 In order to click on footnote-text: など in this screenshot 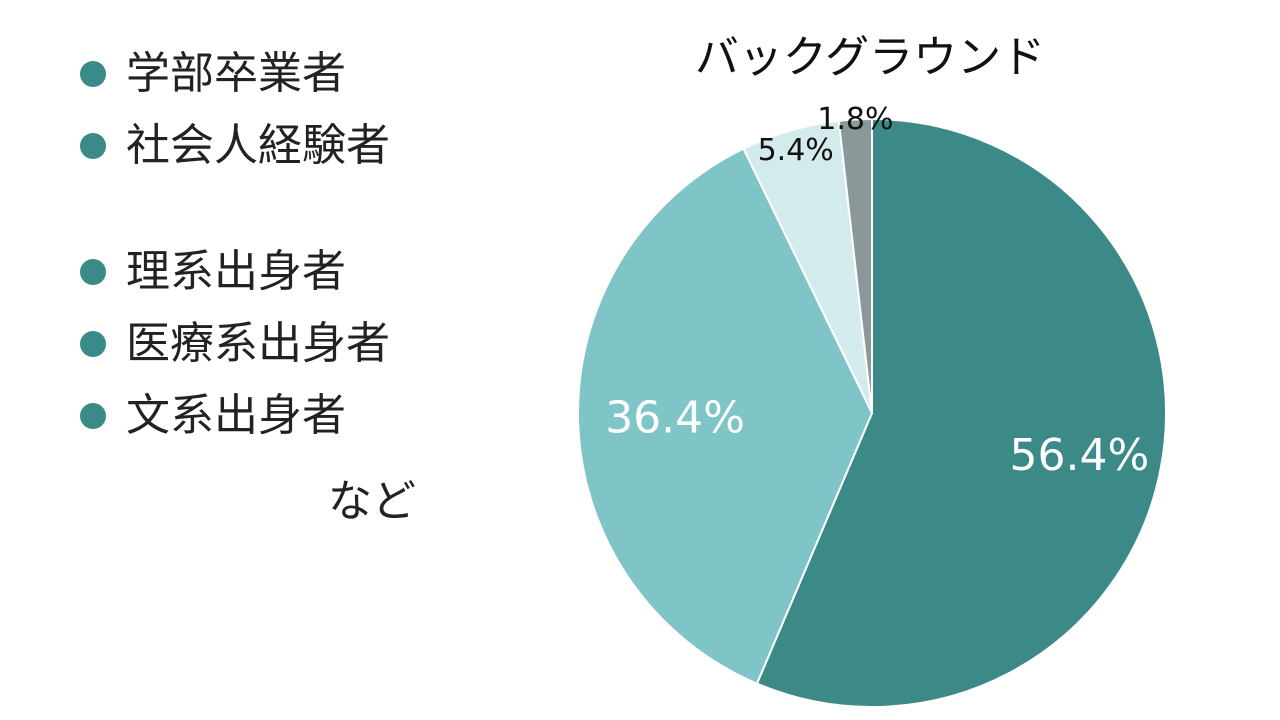, I will do `click(372, 501)`.